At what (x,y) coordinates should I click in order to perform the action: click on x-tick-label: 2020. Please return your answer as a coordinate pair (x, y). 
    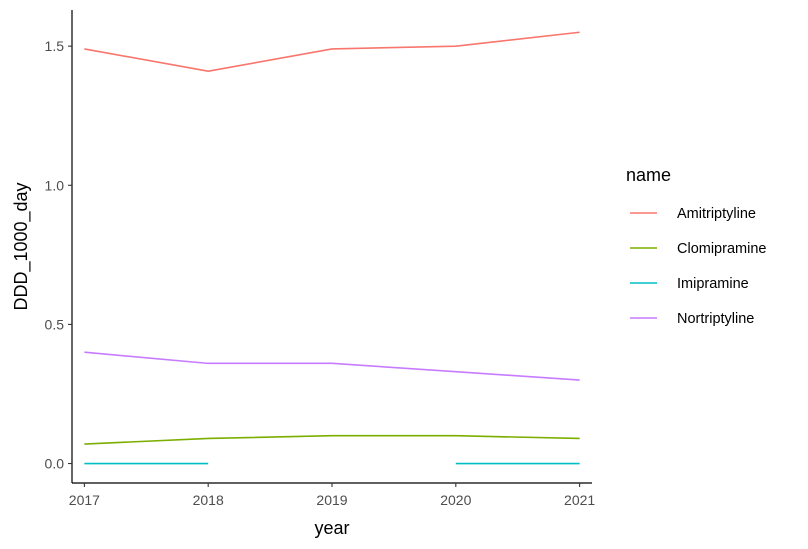
    Looking at the image, I should click on (455, 500).